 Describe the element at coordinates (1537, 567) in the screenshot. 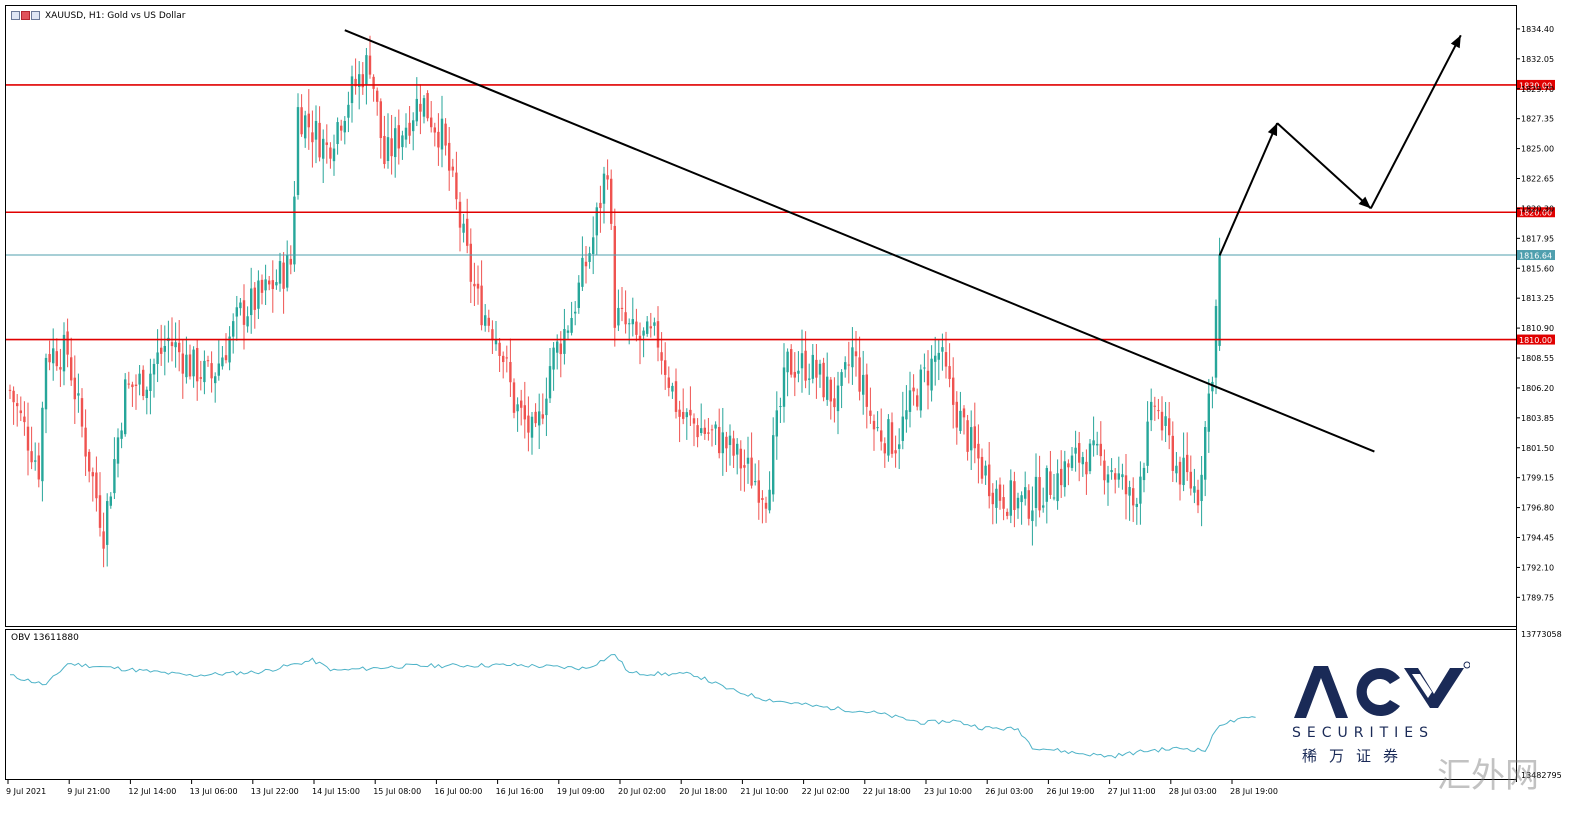

I see `price-tick-label: 1792.10` at that location.